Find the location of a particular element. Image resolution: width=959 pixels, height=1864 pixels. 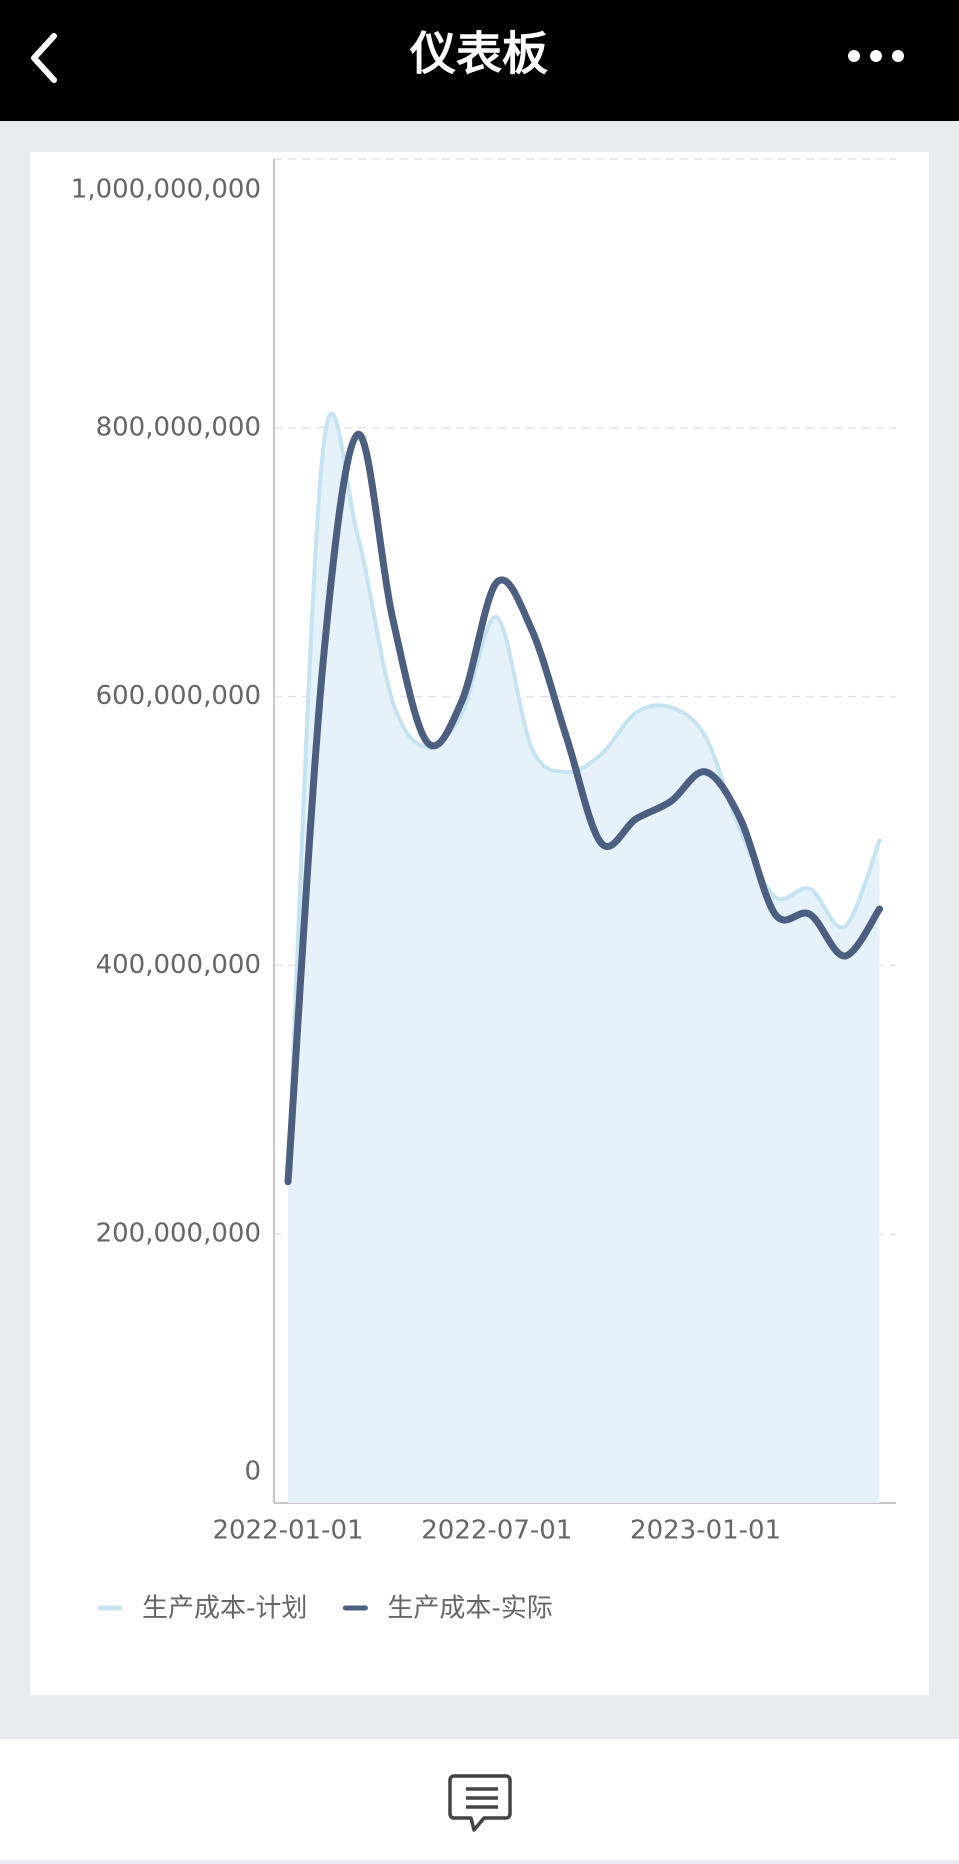

legend-label: 生产成本-计划 is located at coordinates (224, 1609).